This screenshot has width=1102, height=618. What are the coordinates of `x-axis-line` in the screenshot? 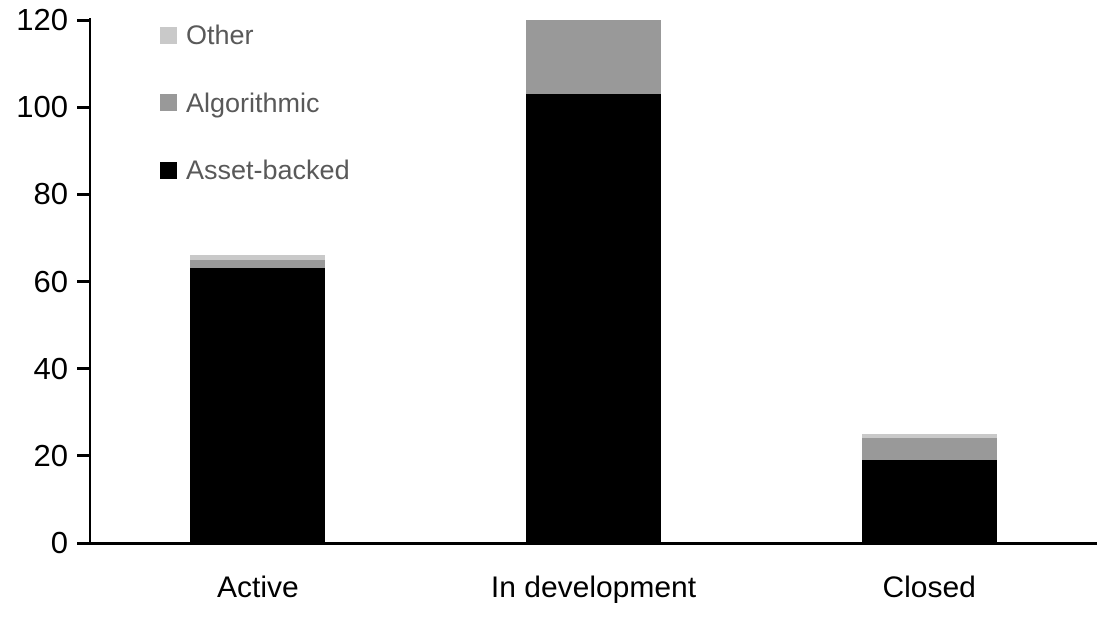 It's located at (587, 543).